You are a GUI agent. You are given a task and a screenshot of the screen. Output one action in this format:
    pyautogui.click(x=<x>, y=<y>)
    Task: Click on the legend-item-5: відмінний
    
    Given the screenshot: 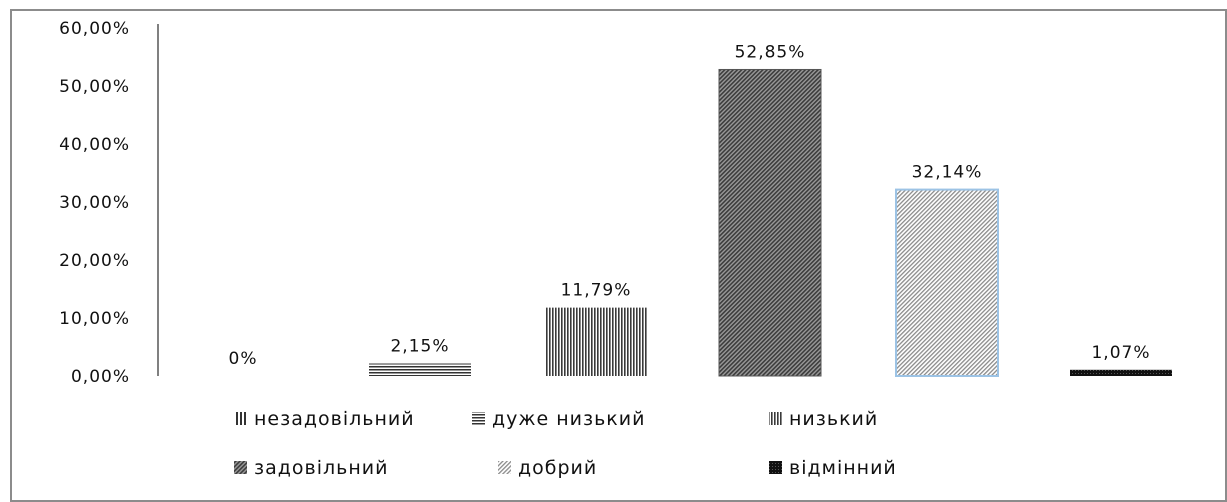 What is the action you would take?
    pyautogui.click(x=833, y=468)
    